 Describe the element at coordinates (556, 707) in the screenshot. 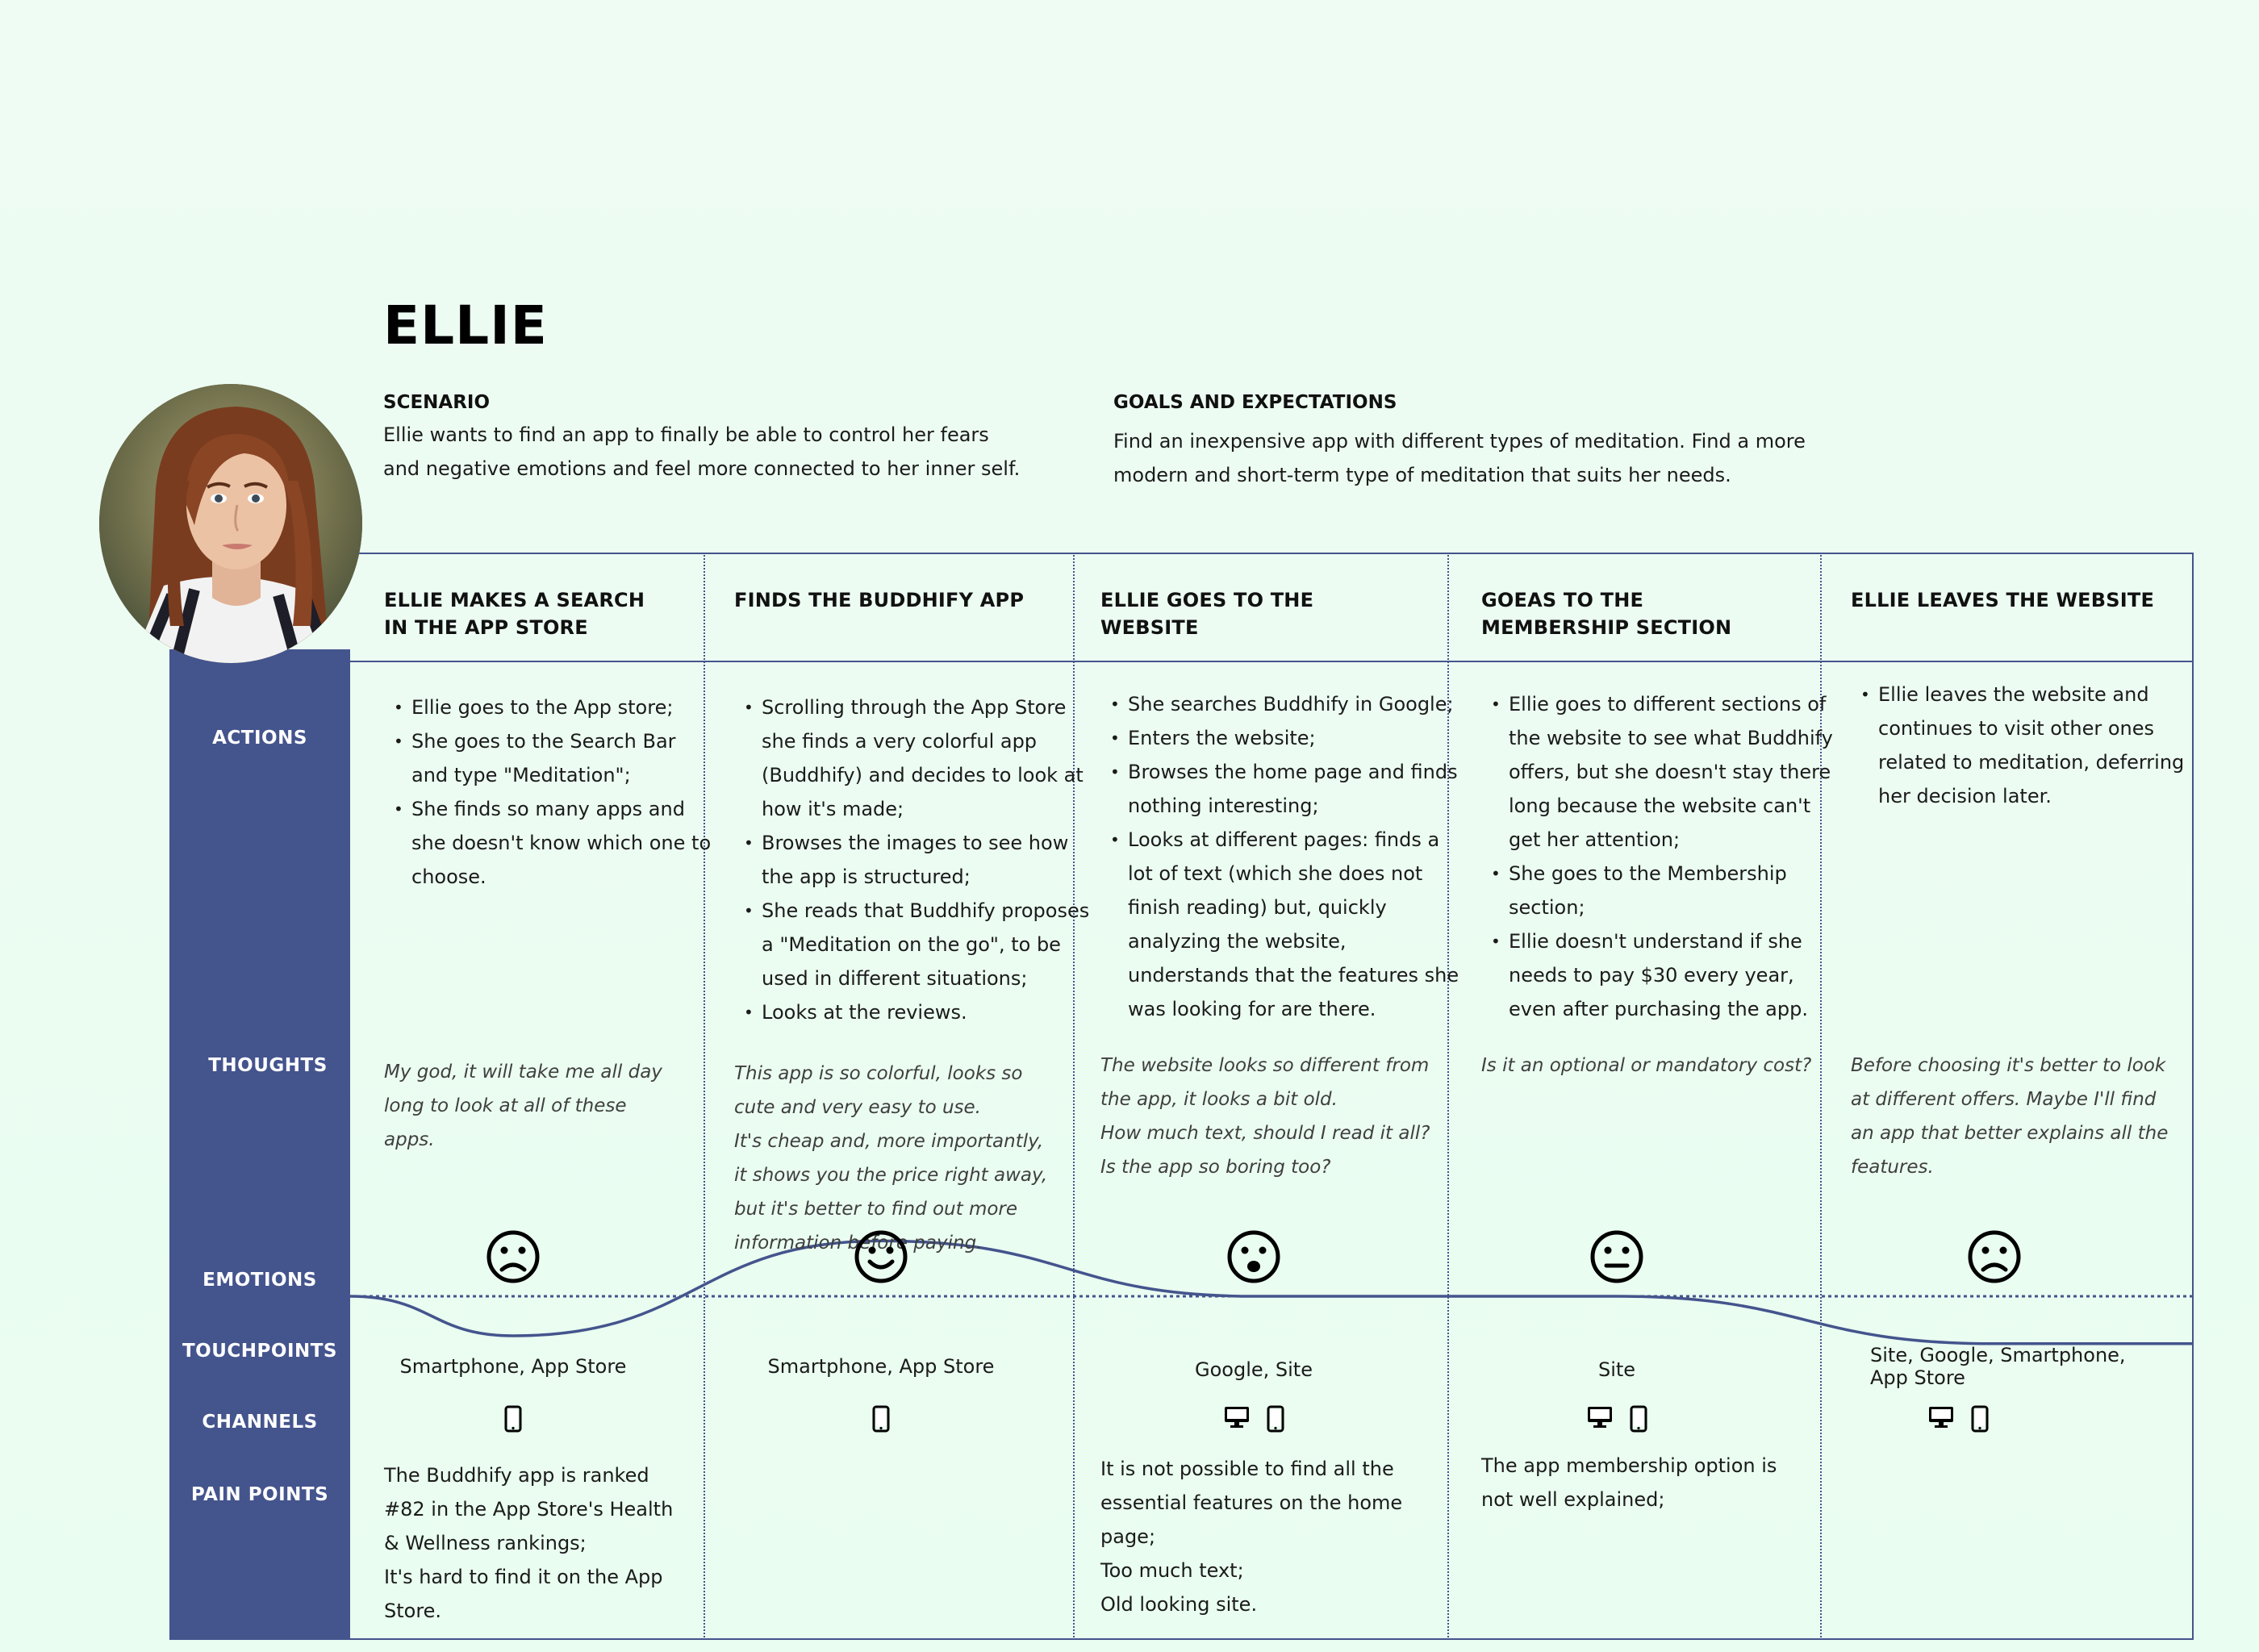

I see `action-item: Ellie goes to the App store;` at that location.